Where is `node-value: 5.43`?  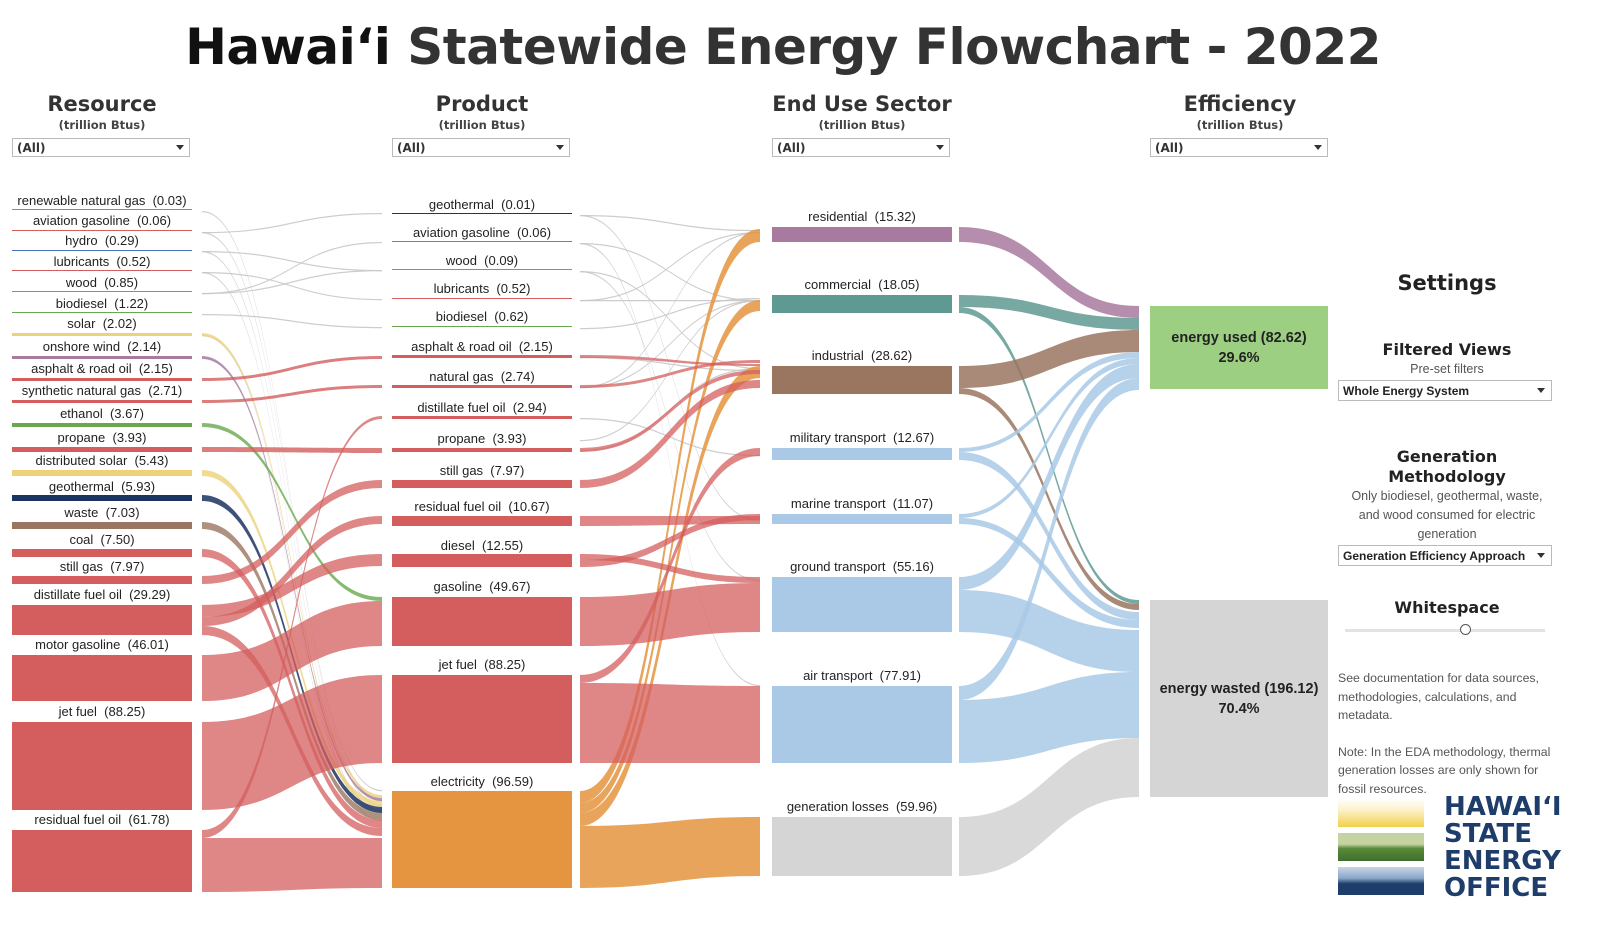
node-value: 5.43 is located at coordinates (147, 460).